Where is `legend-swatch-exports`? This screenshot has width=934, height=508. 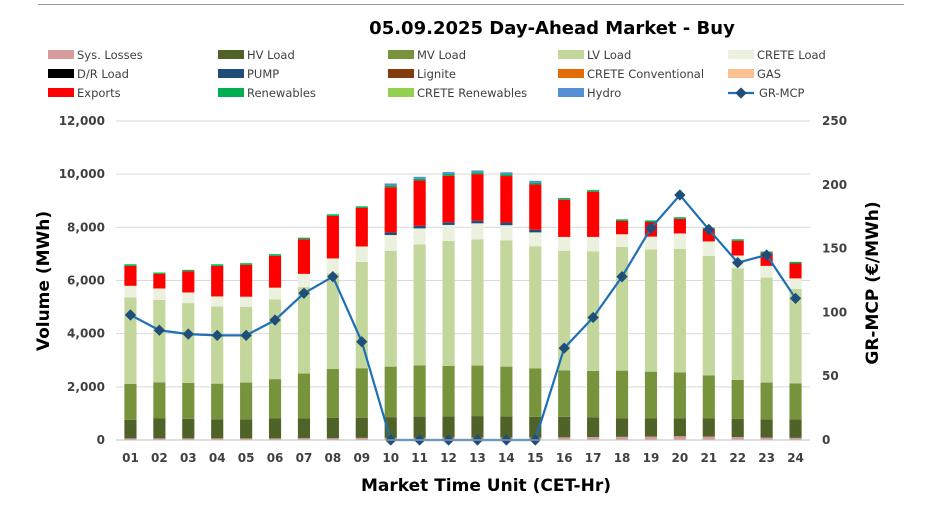
legend-swatch-exports is located at coordinates (61, 92).